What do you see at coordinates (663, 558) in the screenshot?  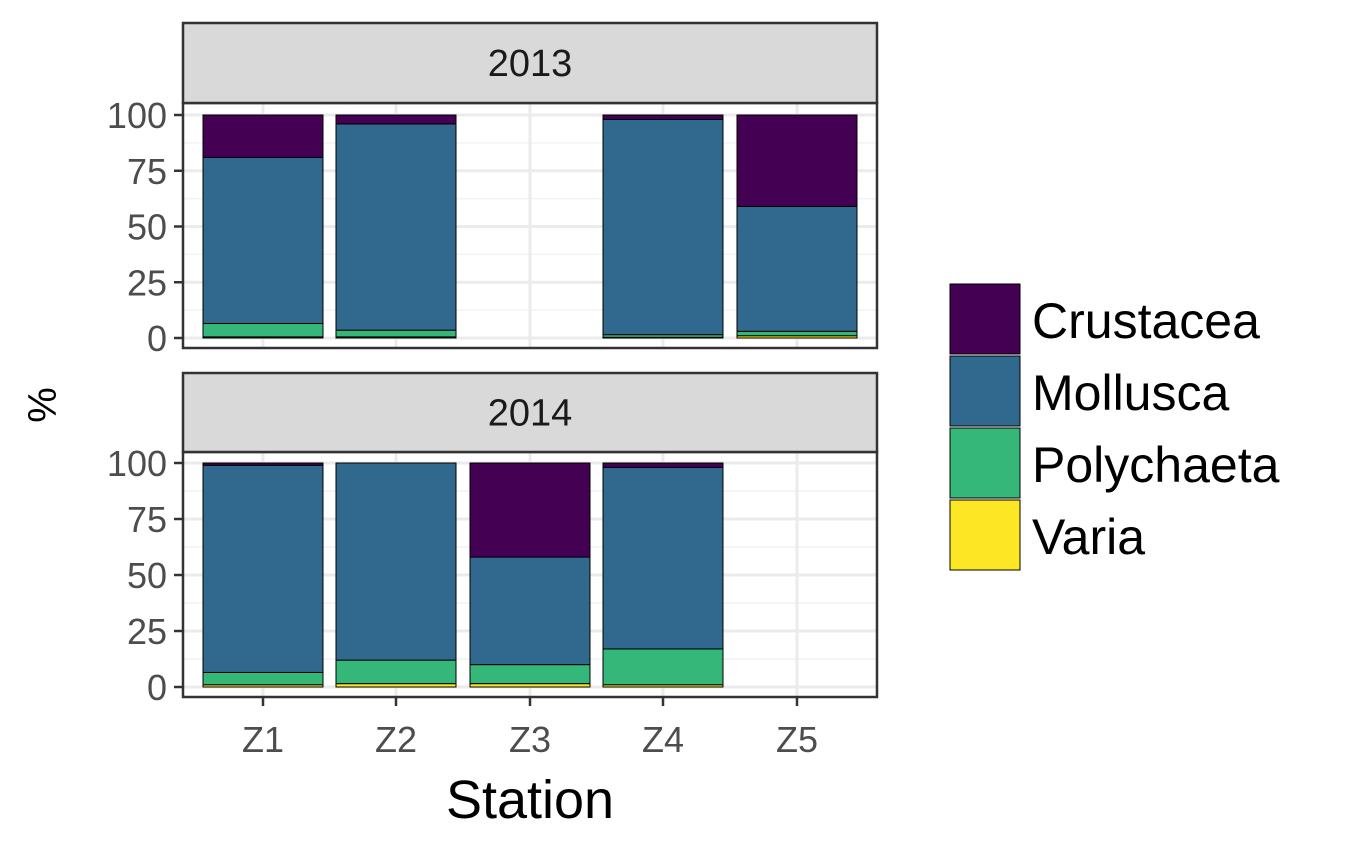 I see `bar-2014-Z4-mollusca` at bounding box center [663, 558].